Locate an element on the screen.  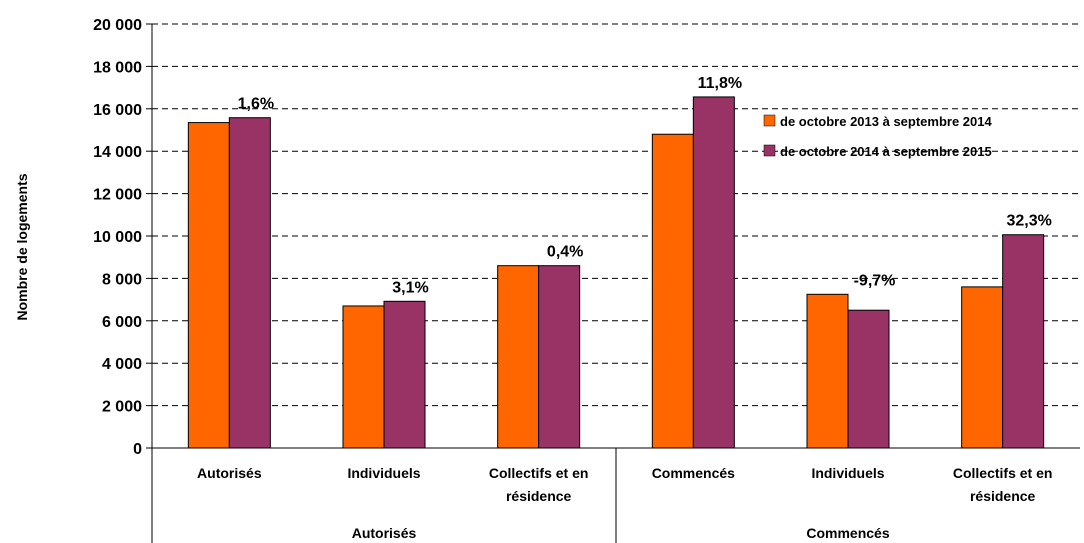
y-tick-label: 20 000 is located at coordinates (117, 25).